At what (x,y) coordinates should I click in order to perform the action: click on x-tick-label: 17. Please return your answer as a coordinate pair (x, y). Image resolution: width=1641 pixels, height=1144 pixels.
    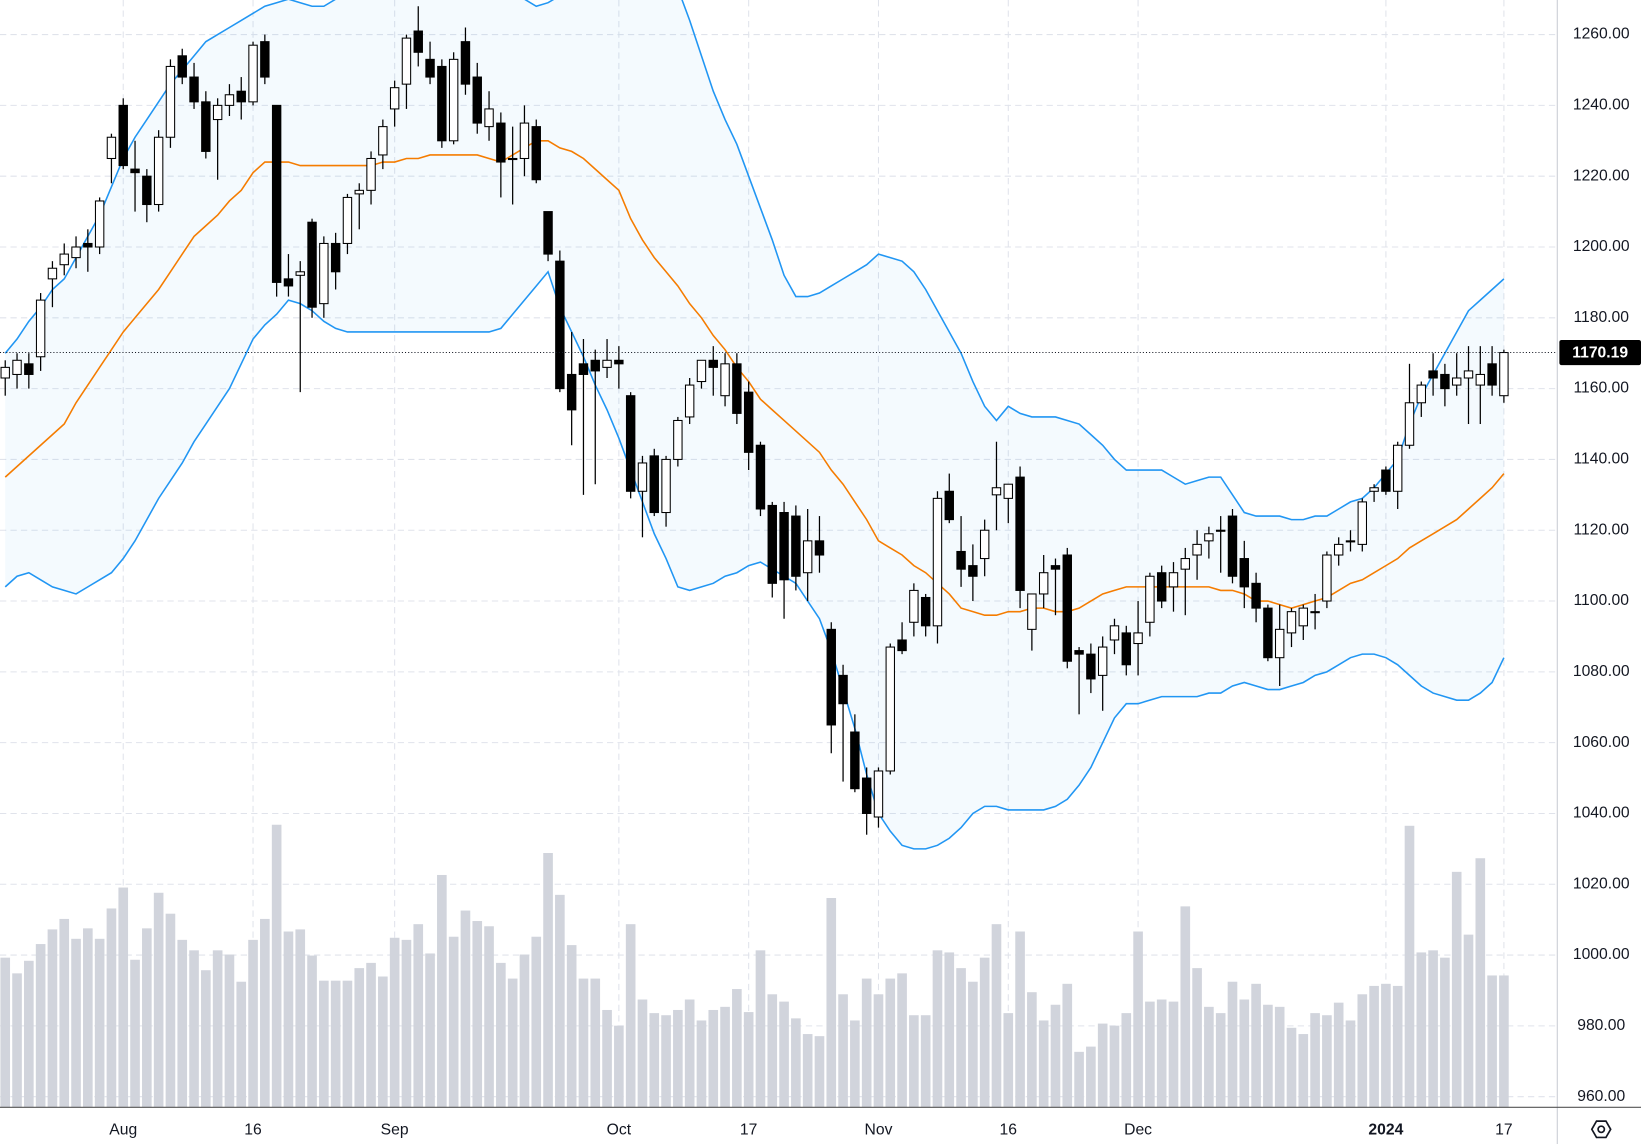
    Looking at the image, I should click on (1503, 1129).